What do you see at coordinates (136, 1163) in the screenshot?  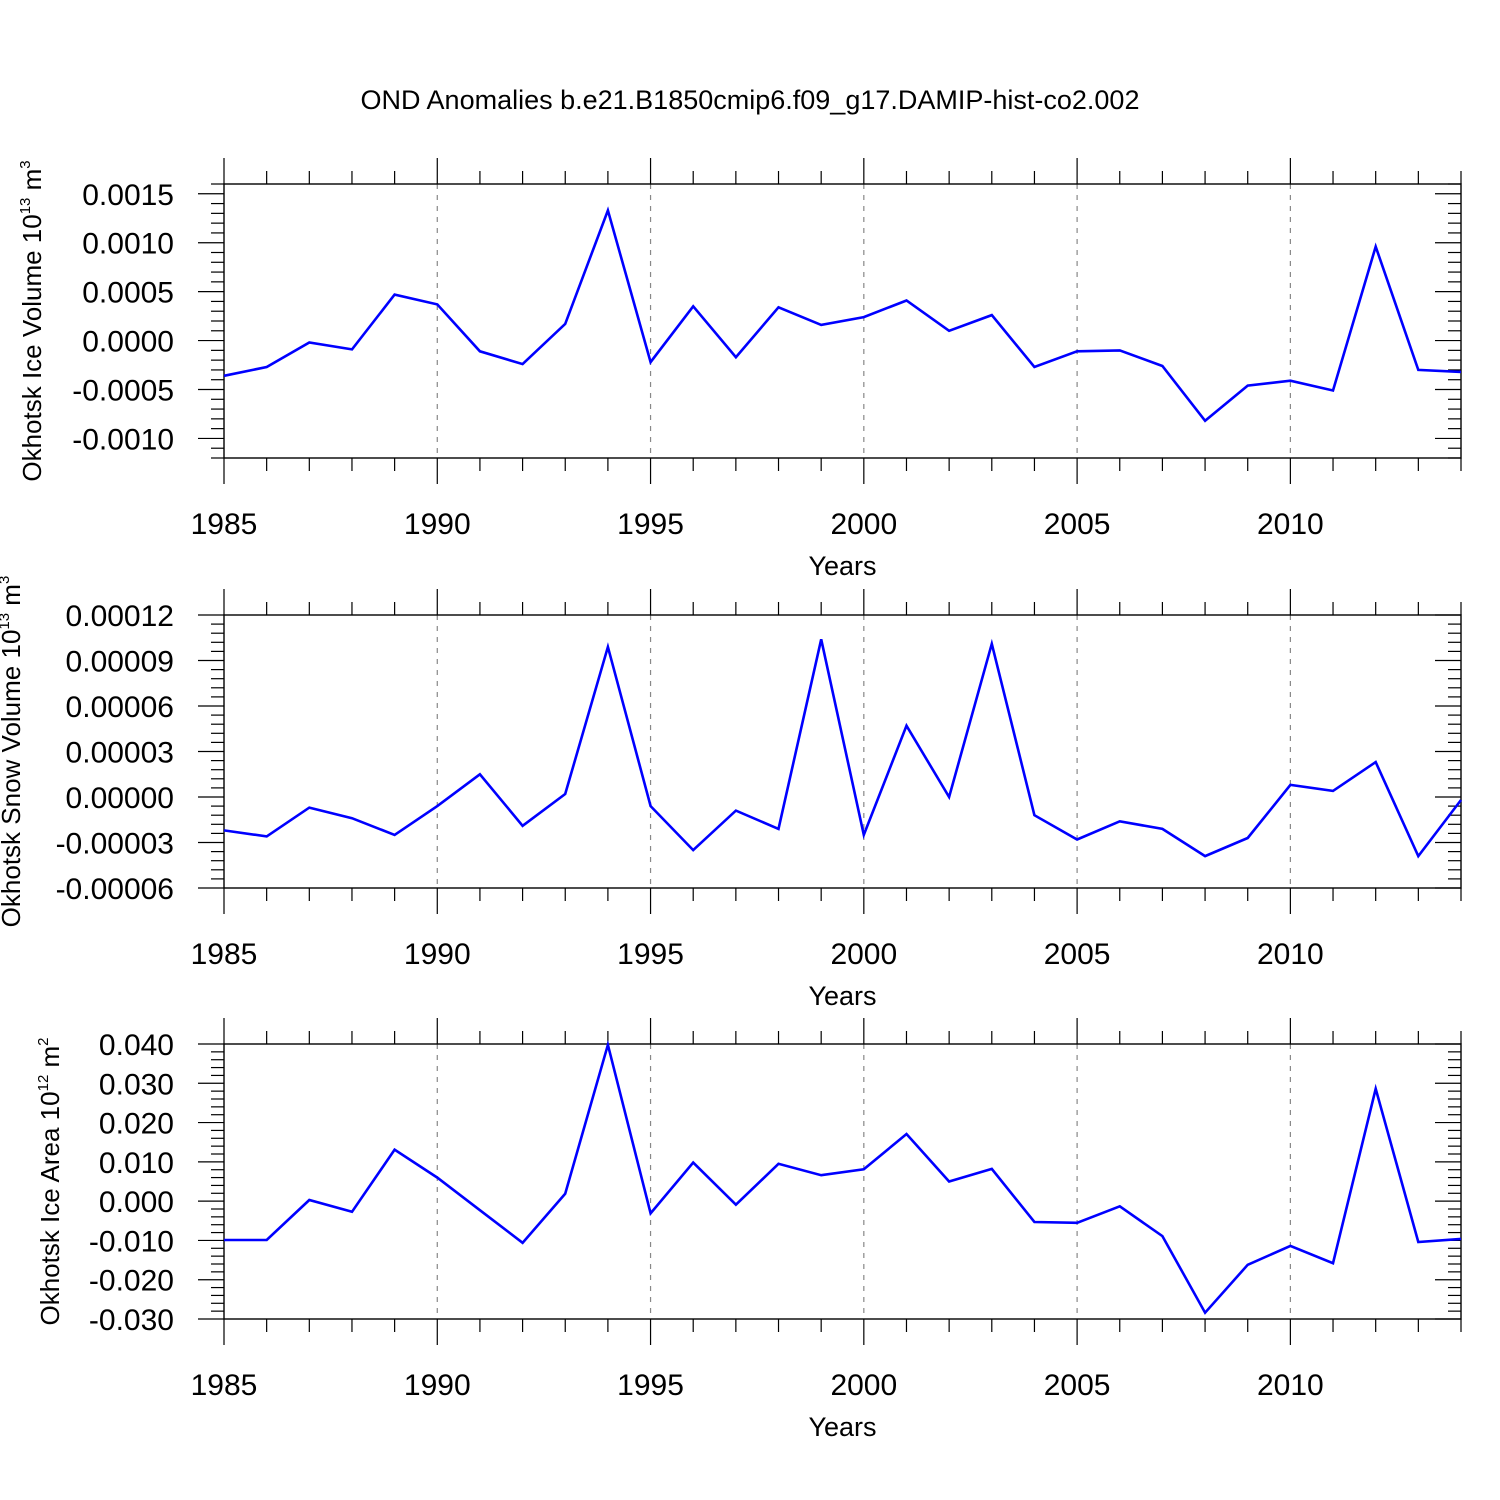 I see `y-tick-label: 0.010` at bounding box center [136, 1163].